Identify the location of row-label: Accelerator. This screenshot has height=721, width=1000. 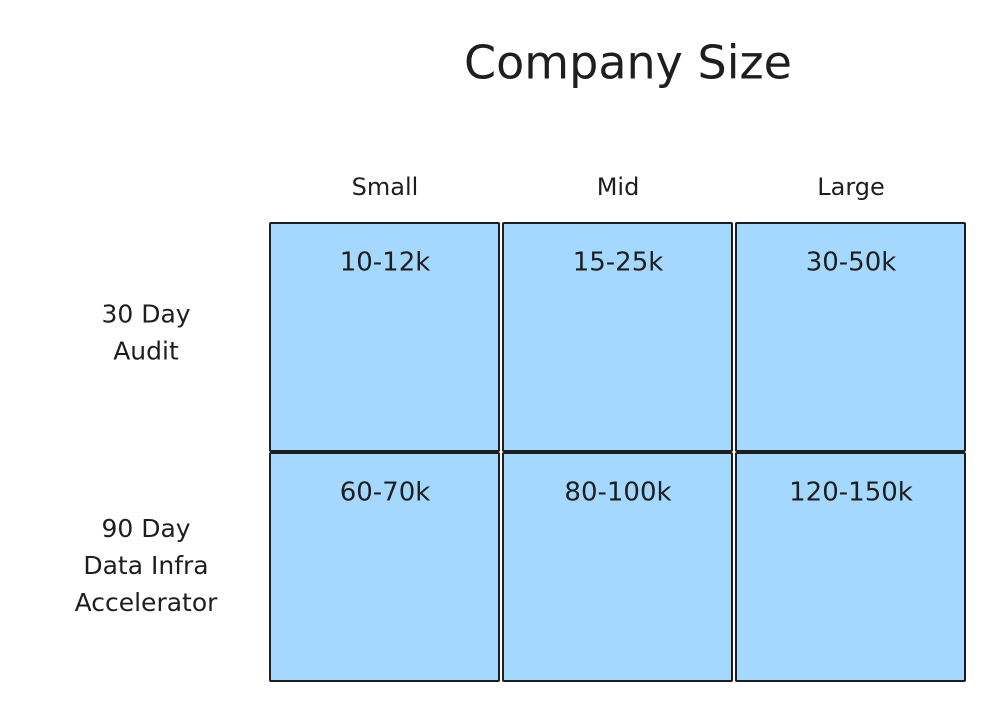
(147, 602).